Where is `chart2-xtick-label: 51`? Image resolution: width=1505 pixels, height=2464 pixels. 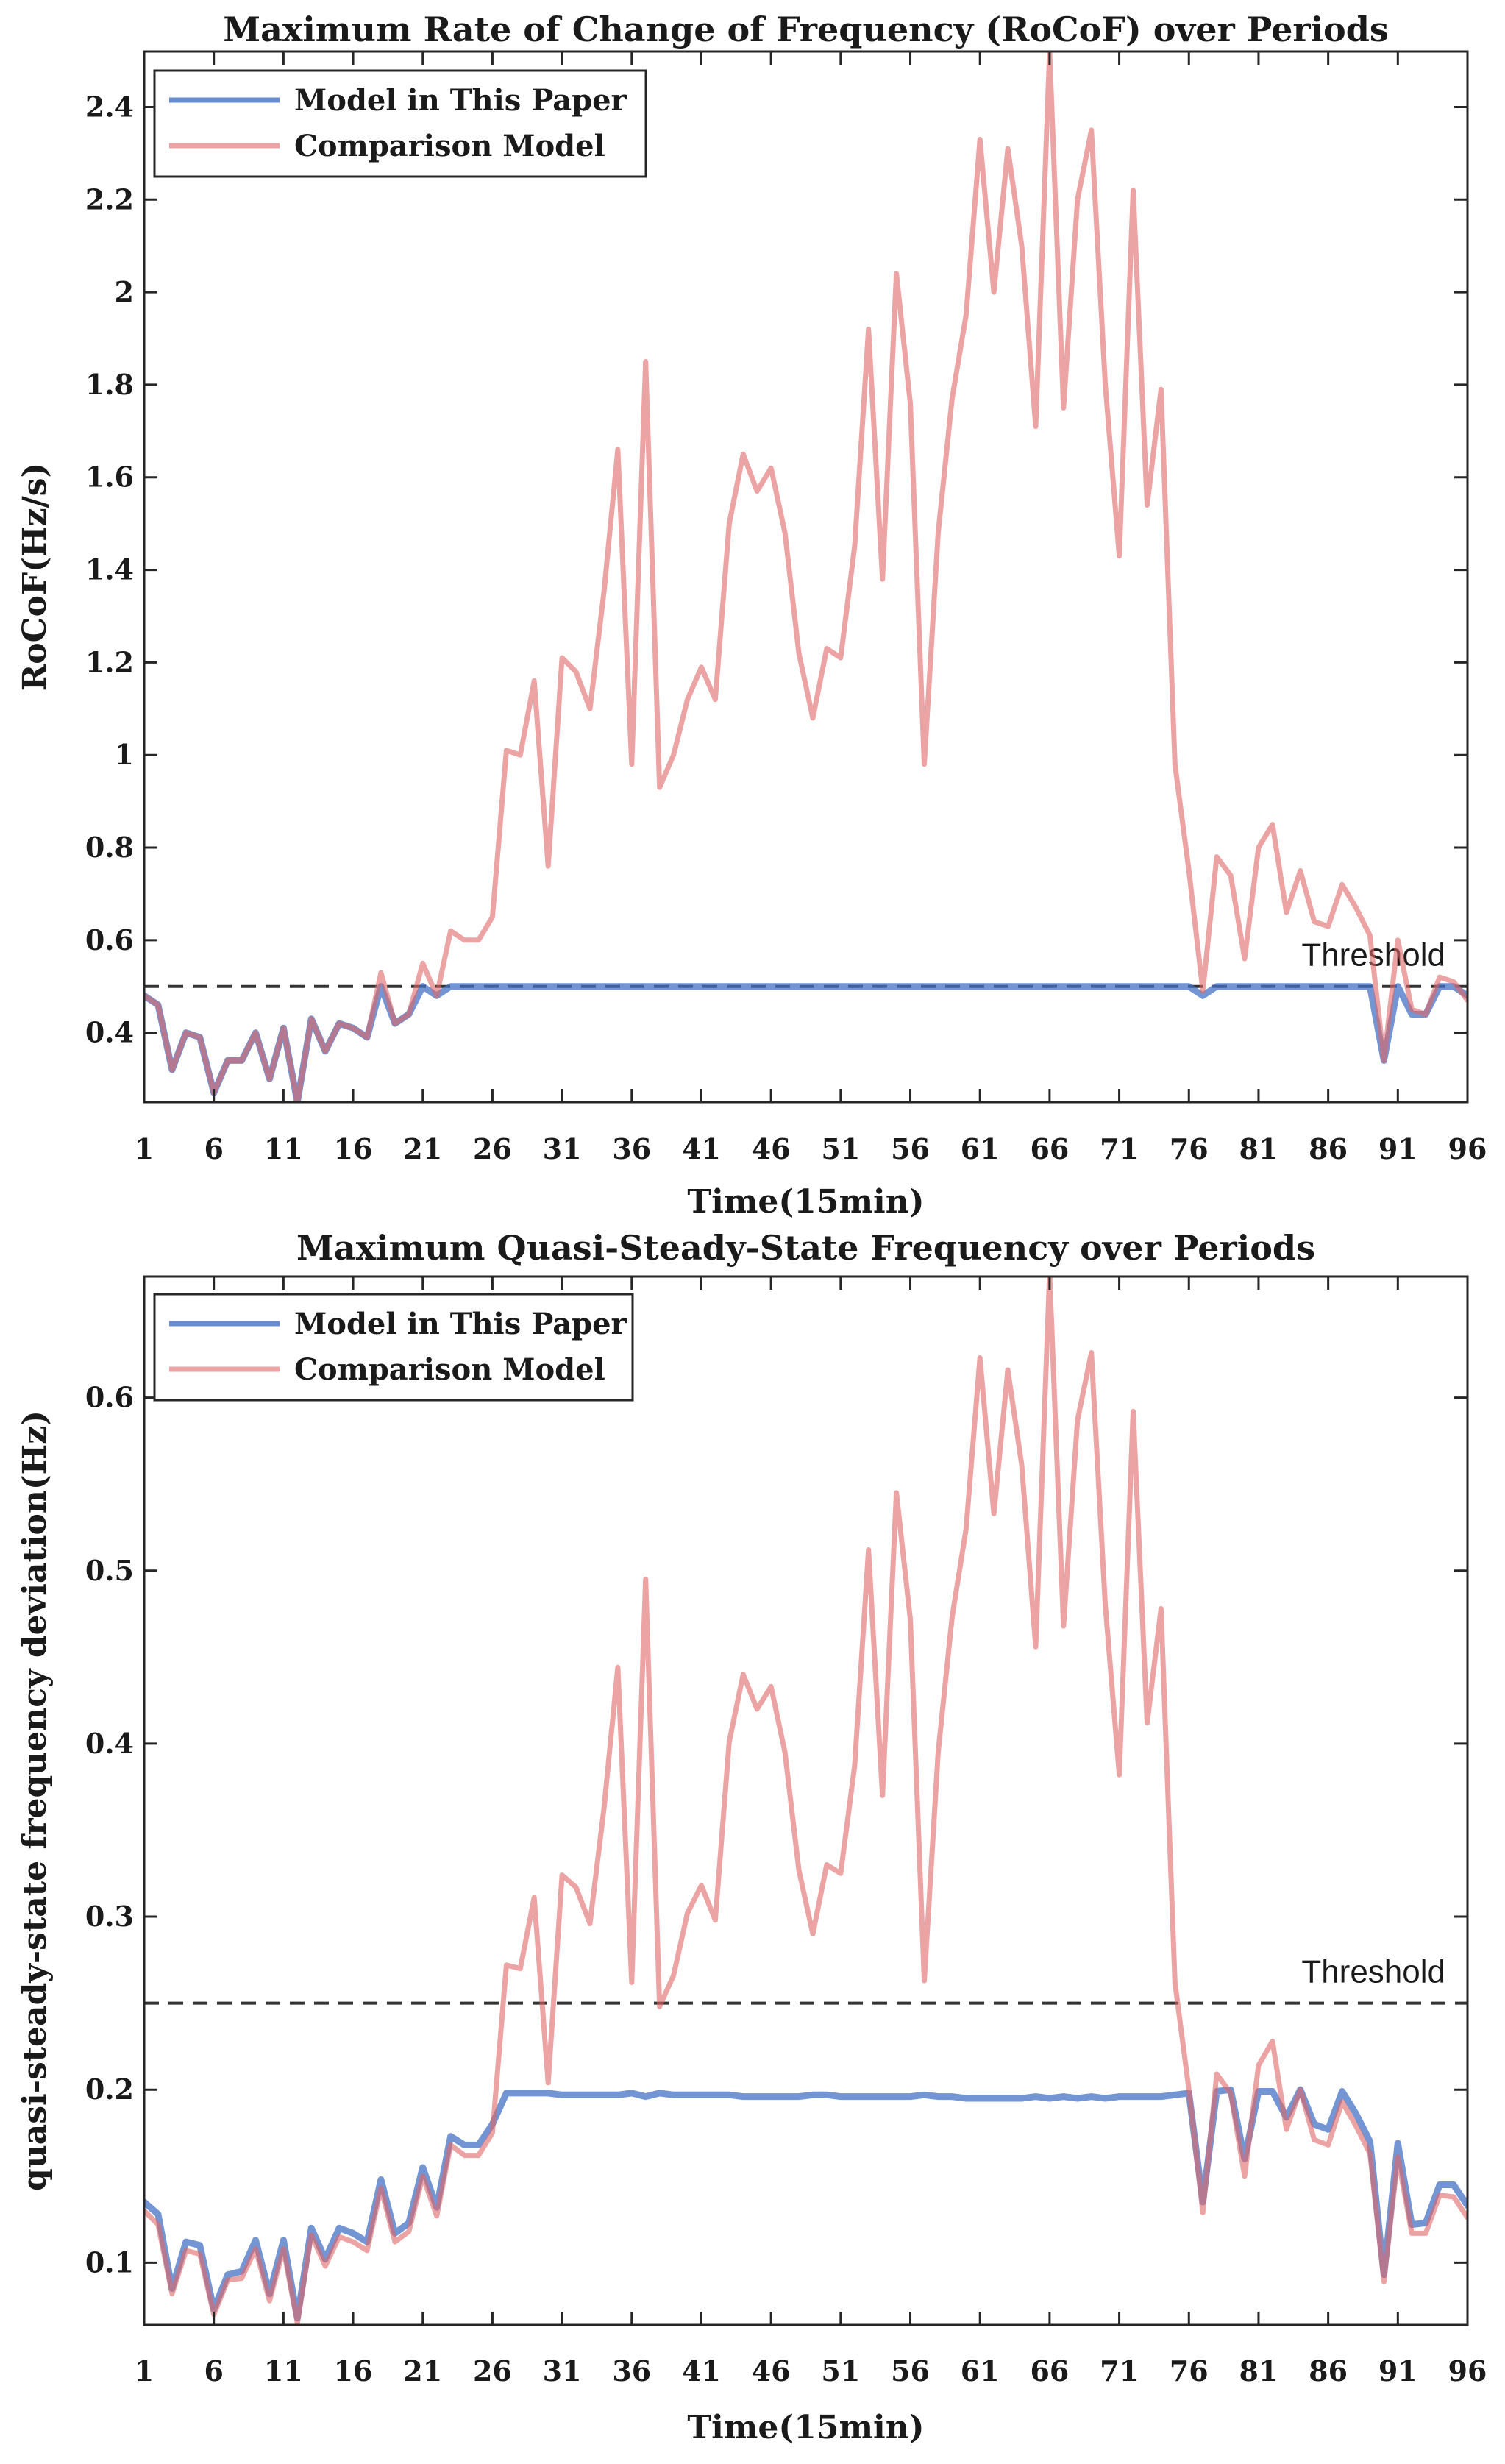
chart2-xtick-label: 51 is located at coordinates (840, 2370).